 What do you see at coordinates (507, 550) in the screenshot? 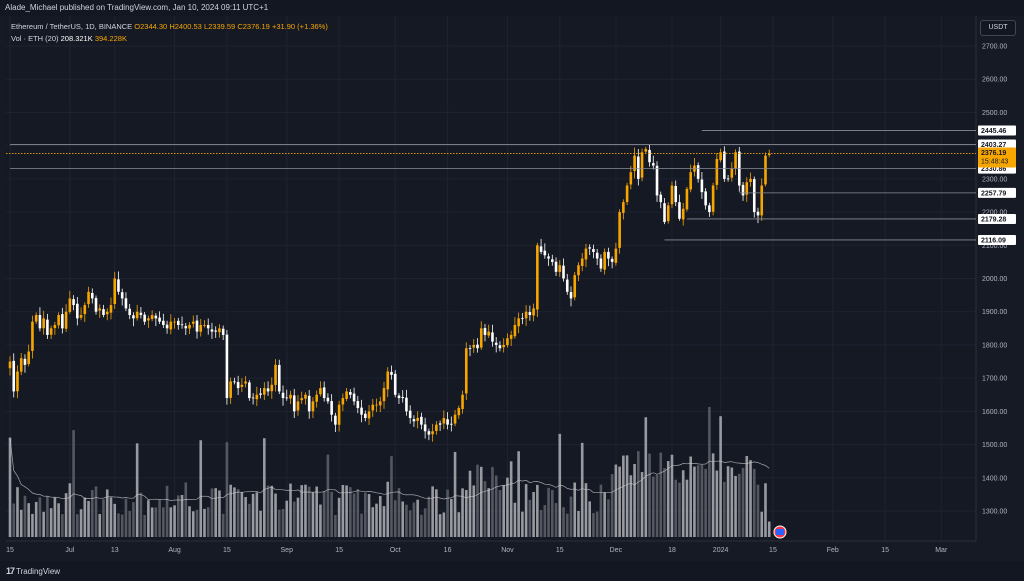
I see `x-tick-label: Nov` at bounding box center [507, 550].